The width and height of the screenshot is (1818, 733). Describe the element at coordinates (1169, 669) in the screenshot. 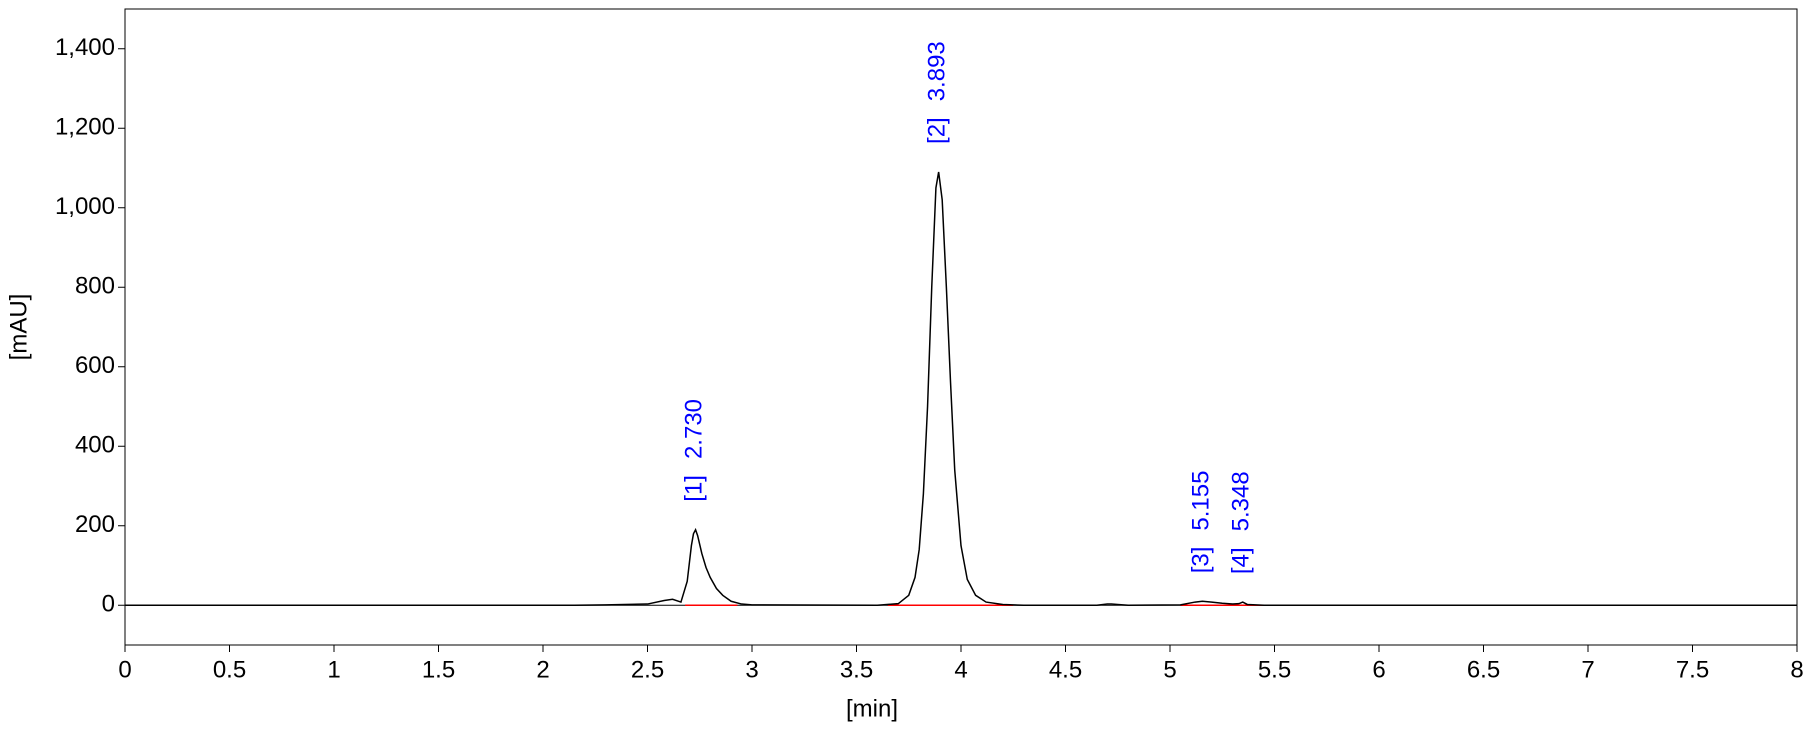

I see `x-tick-label: 5` at that location.